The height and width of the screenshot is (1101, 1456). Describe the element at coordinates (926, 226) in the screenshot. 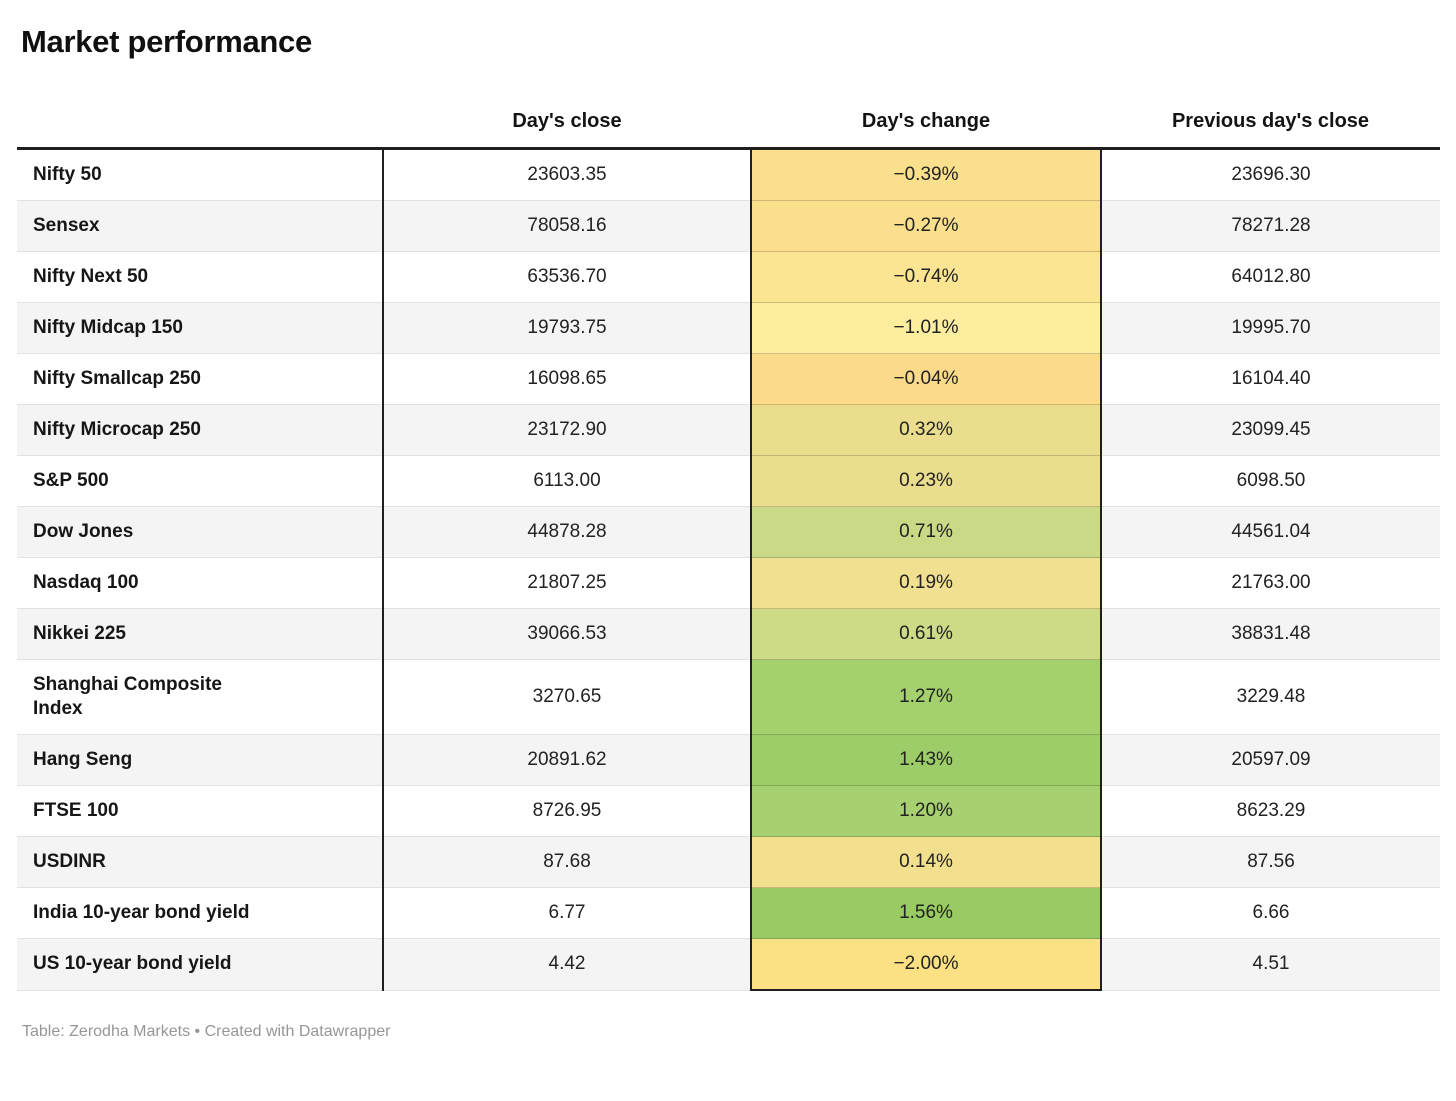

I see `days-change-cell: −0.27%` at that location.